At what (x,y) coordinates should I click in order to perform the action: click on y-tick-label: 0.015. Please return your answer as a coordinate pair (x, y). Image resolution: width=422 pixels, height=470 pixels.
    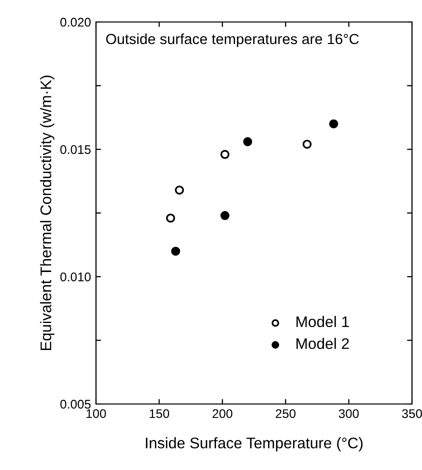
    Looking at the image, I should click on (75, 149).